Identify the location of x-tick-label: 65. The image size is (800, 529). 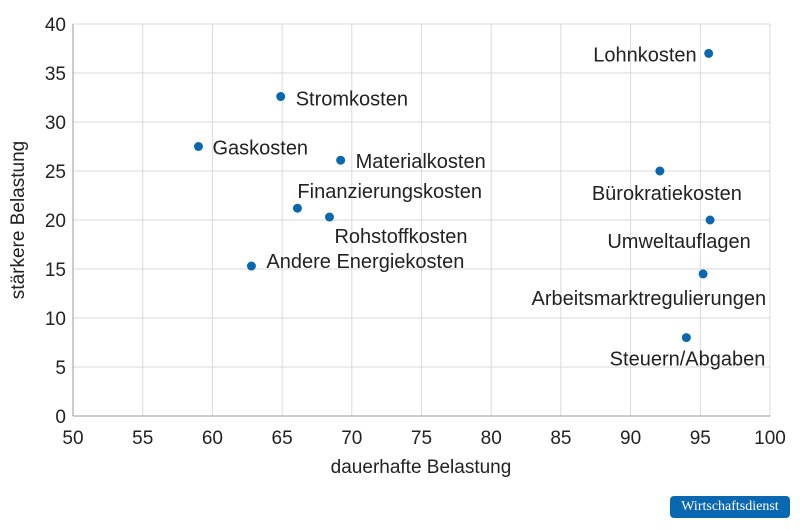
(282, 438).